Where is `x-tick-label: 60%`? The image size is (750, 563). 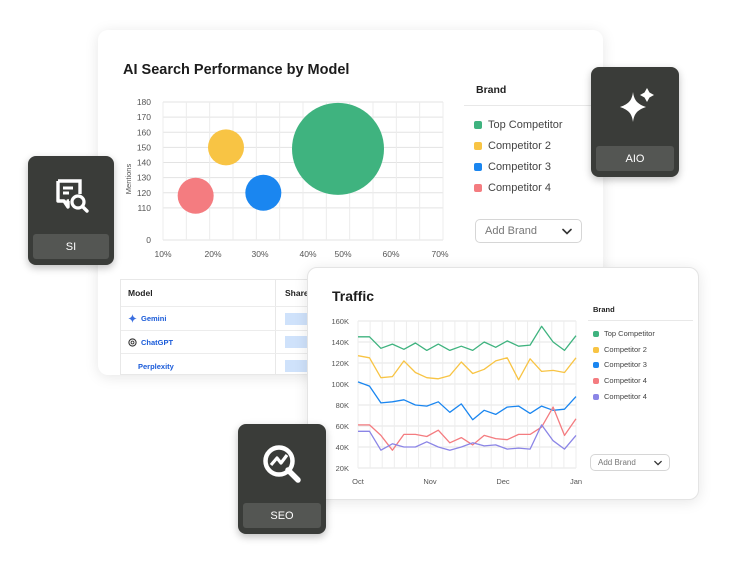
x-tick-label: 60% is located at coordinates (390, 254).